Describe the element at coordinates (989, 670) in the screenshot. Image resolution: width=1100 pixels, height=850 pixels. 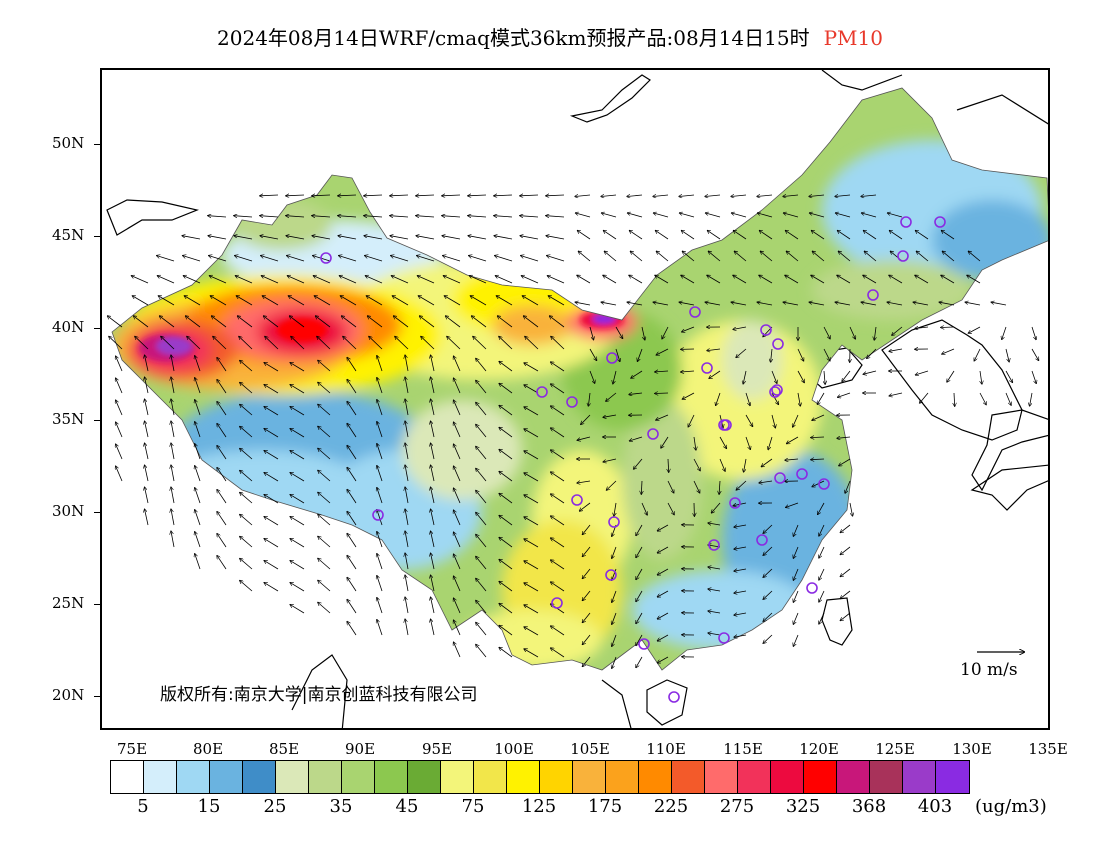
I see `wind-reference-label: 10 m/s` at that location.